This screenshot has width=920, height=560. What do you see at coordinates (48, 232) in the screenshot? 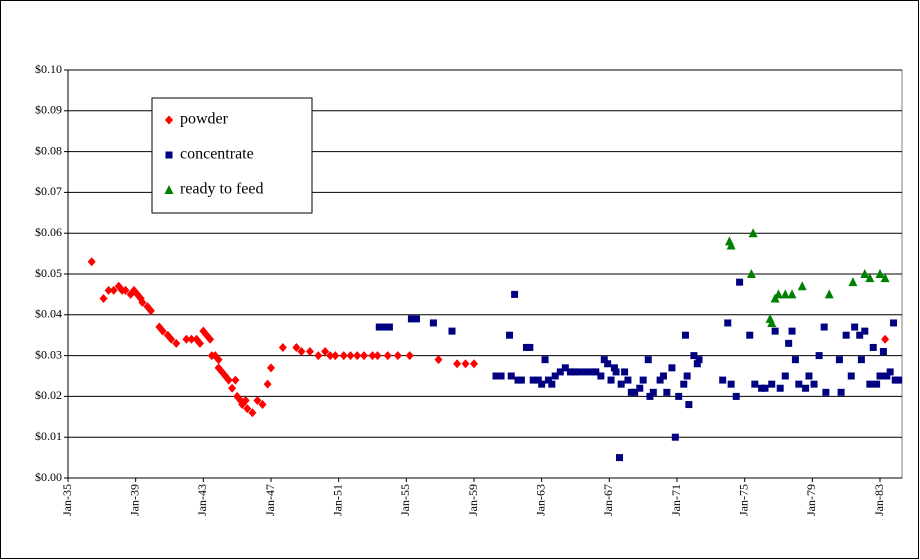
I see `y-tick-label: $0.06` at bounding box center [48, 232].